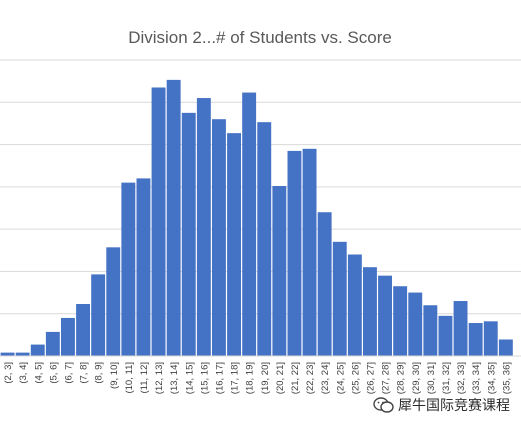 This screenshot has height=429, width=521. Describe the element at coordinates (68, 373) in the screenshot. I see `x-tick-label: (6, 7]` at that location.